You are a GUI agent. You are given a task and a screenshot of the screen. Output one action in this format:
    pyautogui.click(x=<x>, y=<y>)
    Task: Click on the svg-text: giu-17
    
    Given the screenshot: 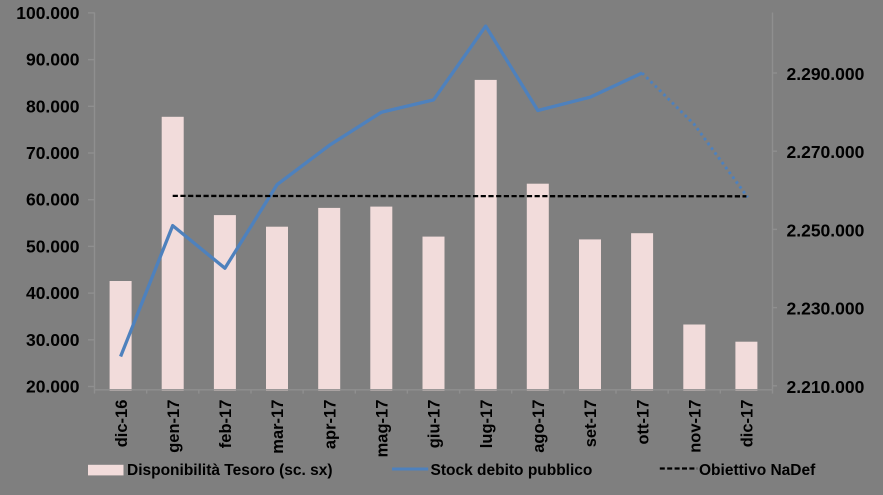 What is the action you would take?
    pyautogui.click(x=435, y=424)
    